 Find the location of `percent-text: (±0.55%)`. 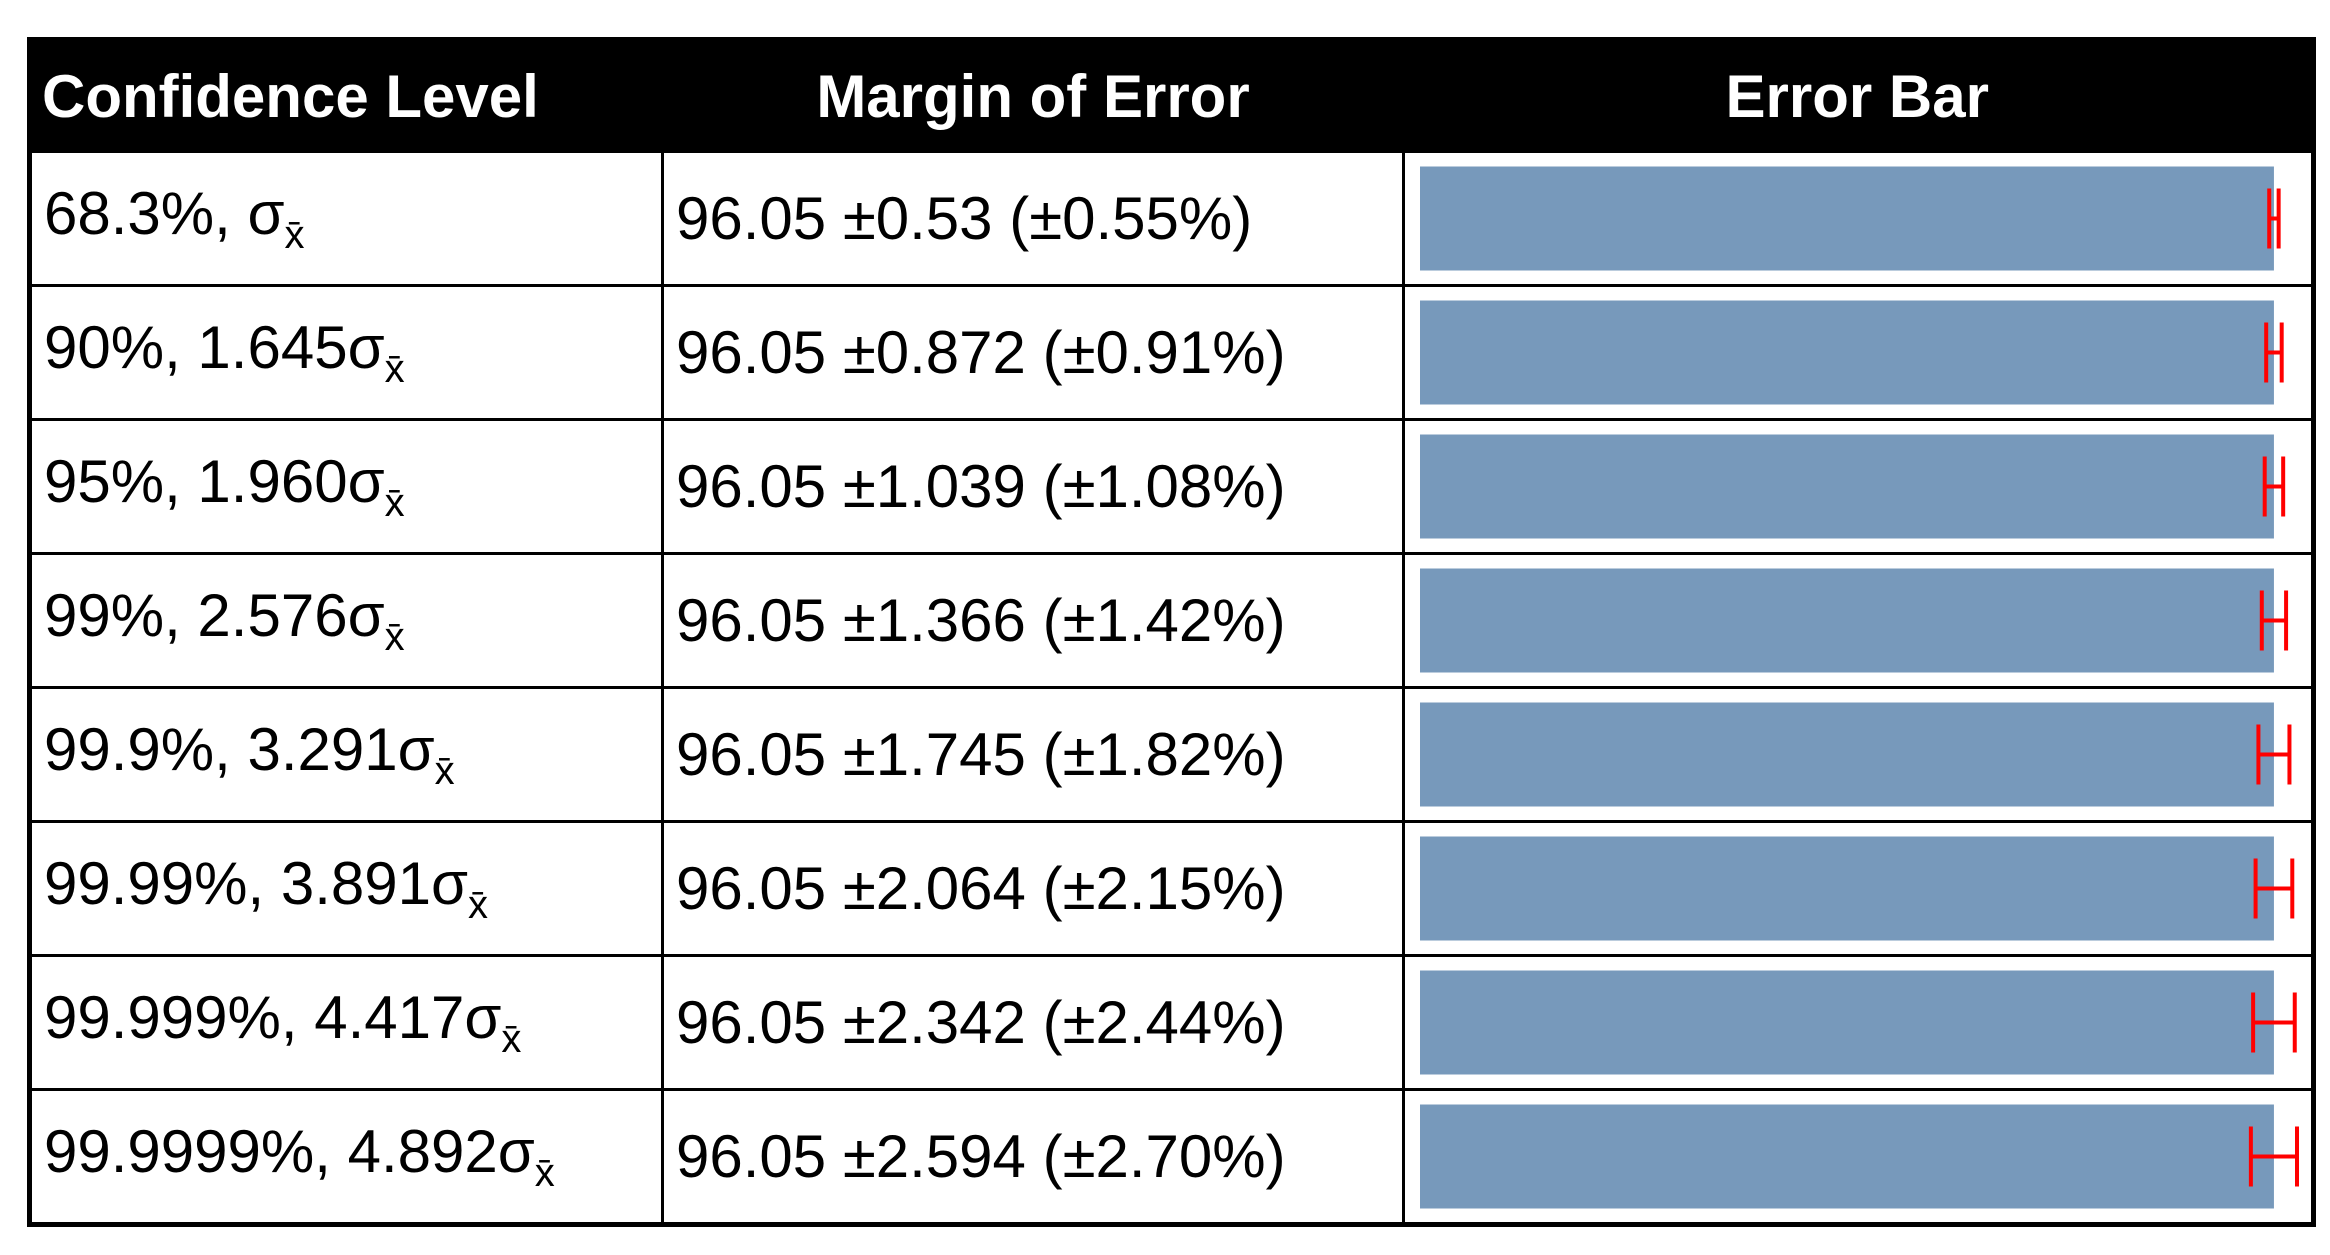

percent-text: (±0.55%) is located at coordinates (1131, 218).